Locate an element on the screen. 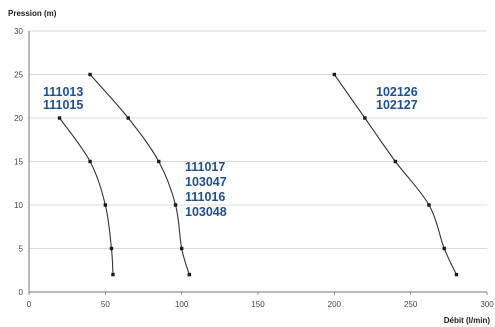 This screenshot has width=495, height=327. series-code-label: 103048 is located at coordinates (206, 212).